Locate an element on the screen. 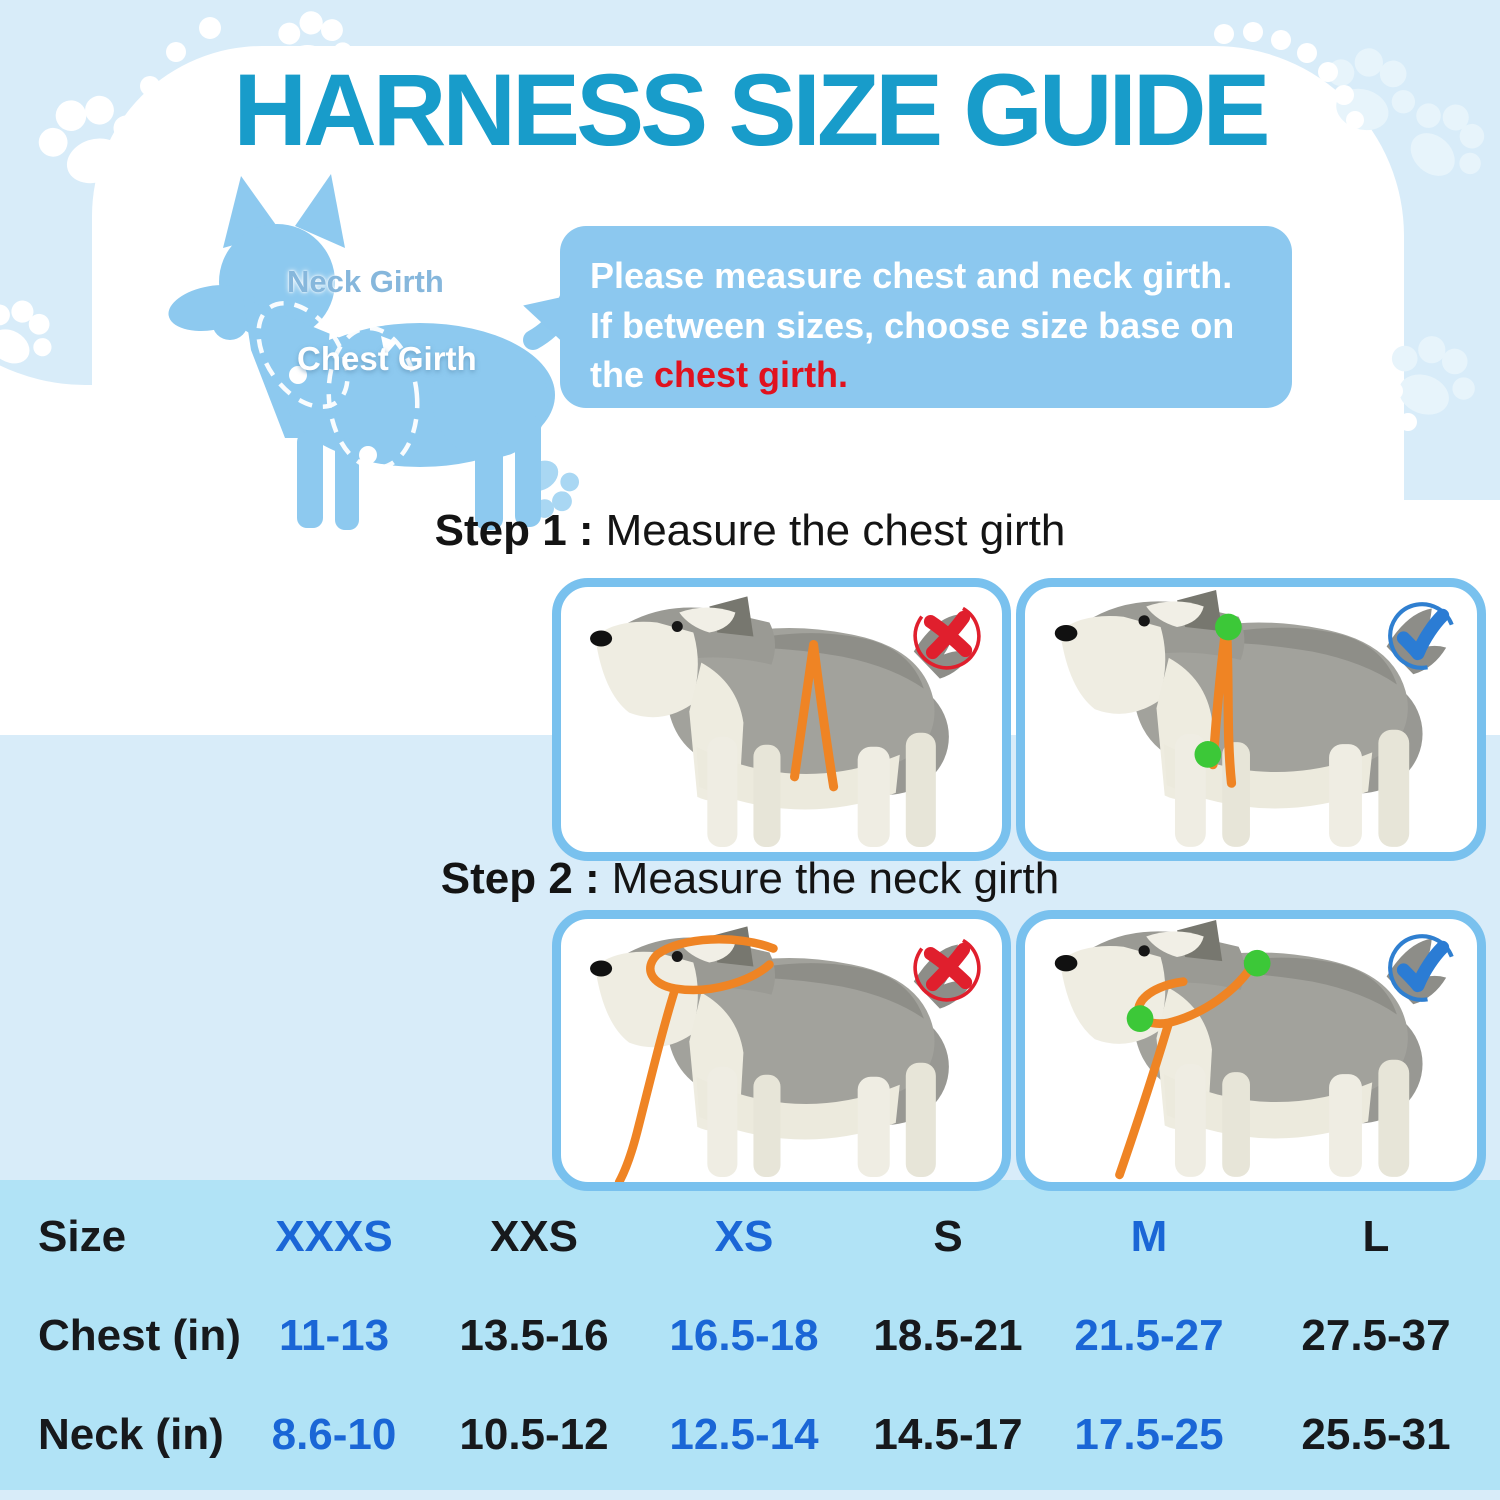 The height and width of the screenshot is (1500, 1500). chest-value-xs: 16.5-18 is located at coordinates (744, 1335).